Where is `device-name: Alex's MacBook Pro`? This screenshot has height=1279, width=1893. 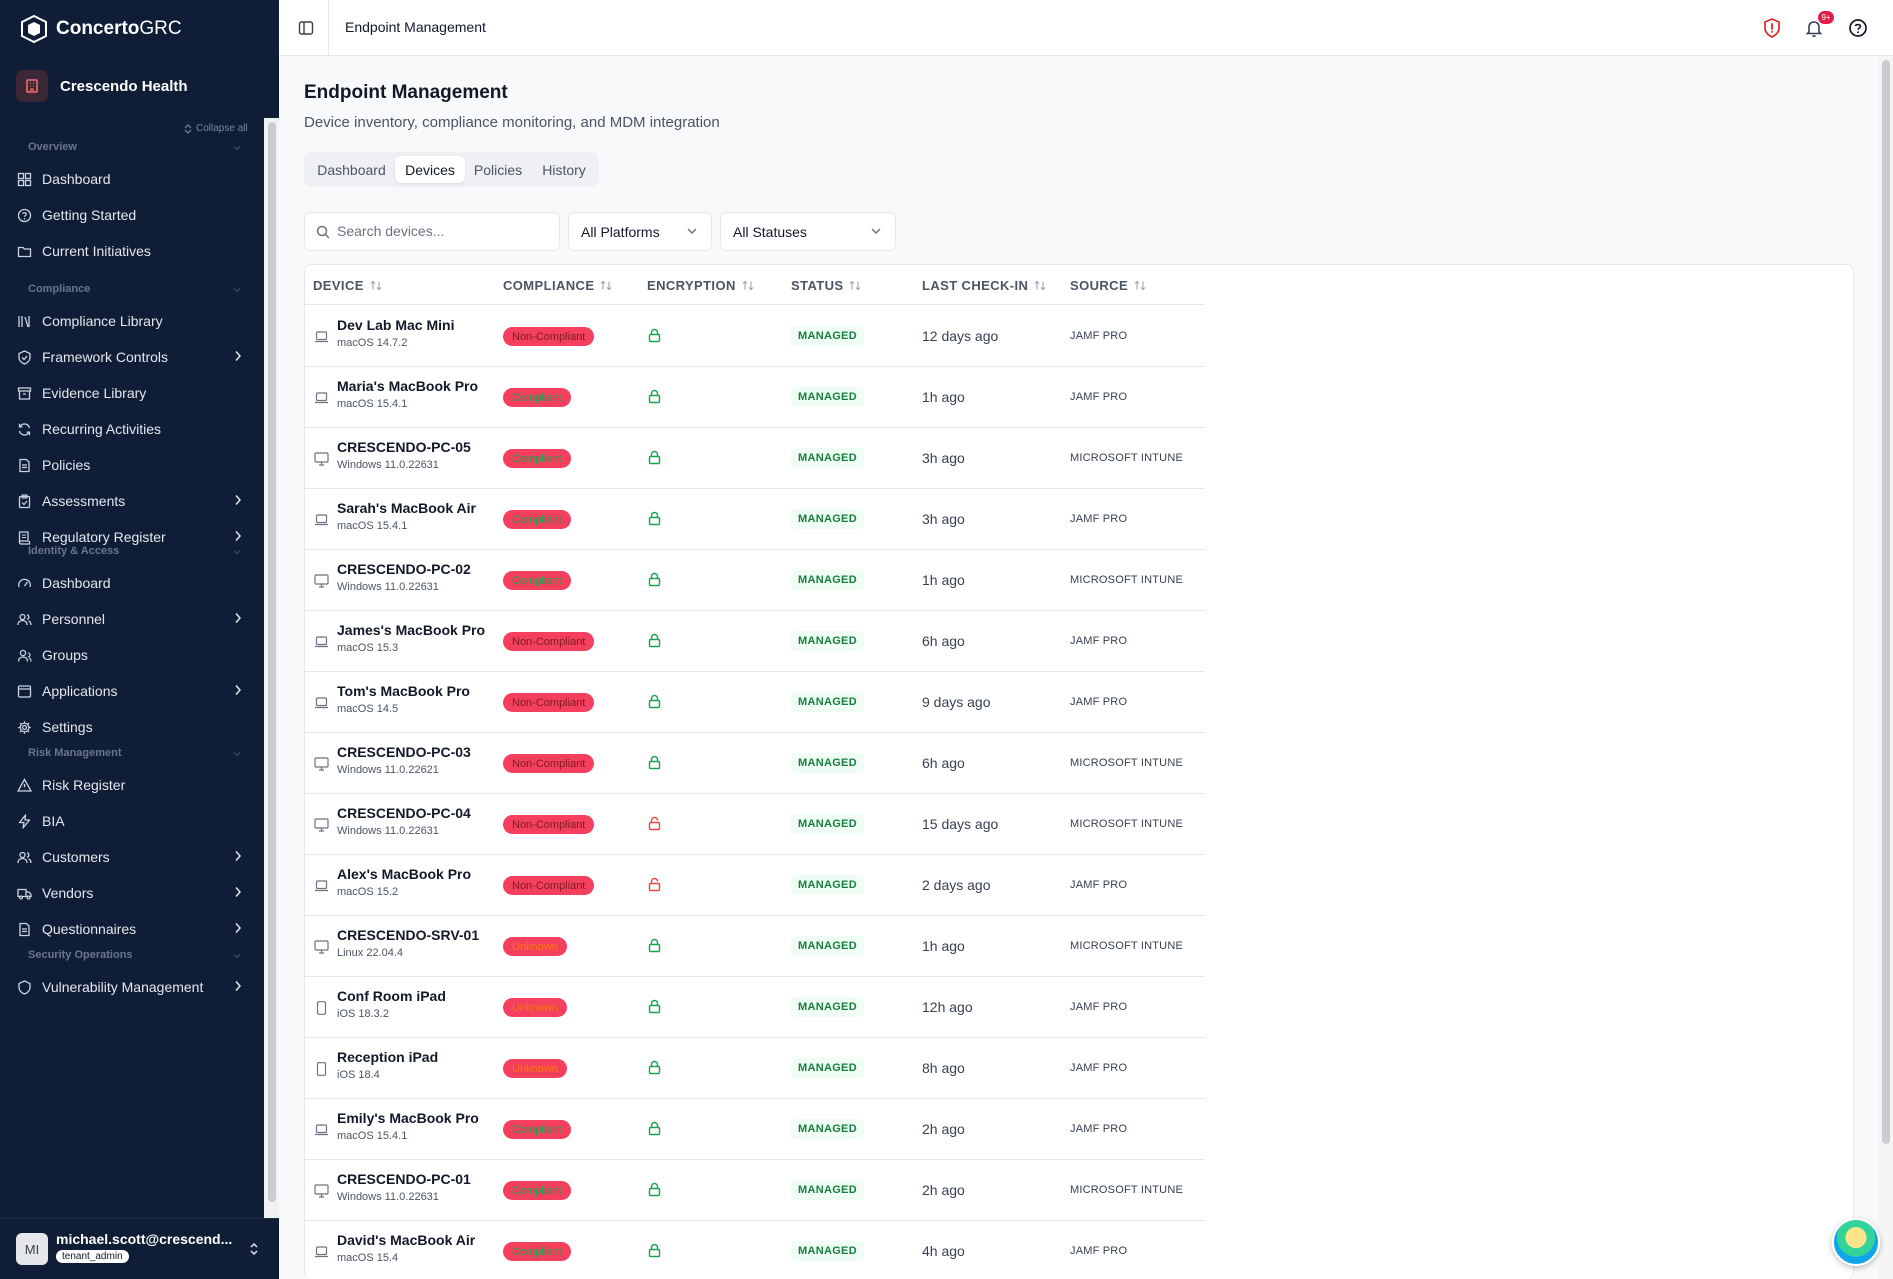
device-name: Alex's MacBook Pro is located at coordinates (404, 874).